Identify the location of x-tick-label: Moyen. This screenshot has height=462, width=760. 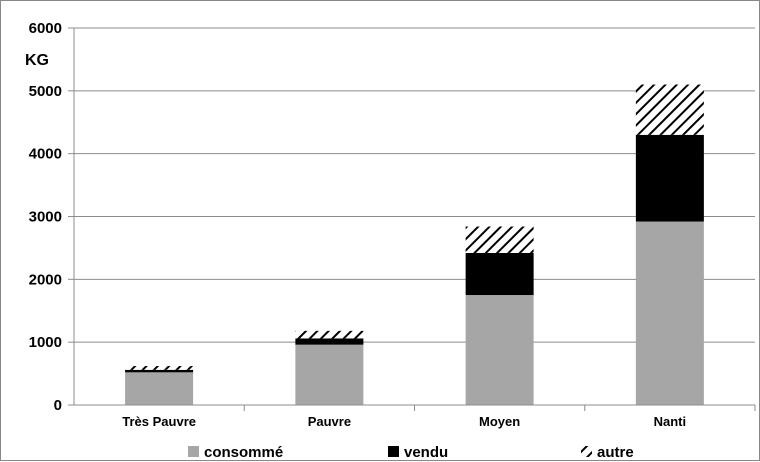
(499, 421).